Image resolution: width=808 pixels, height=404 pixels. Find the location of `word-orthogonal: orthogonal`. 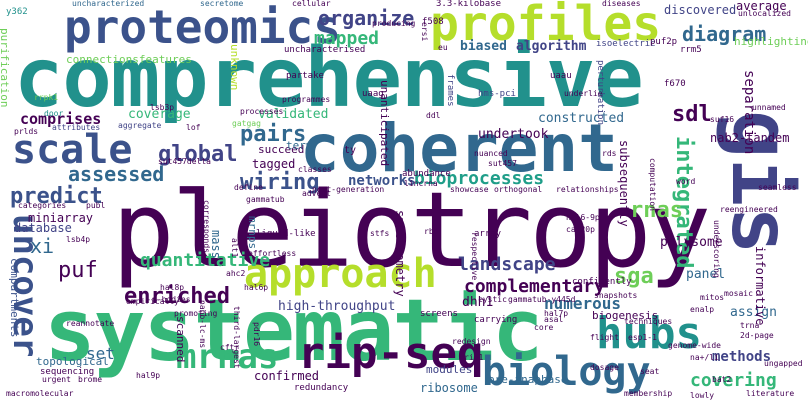

word-orthogonal: orthogonal is located at coordinates (518, 189).